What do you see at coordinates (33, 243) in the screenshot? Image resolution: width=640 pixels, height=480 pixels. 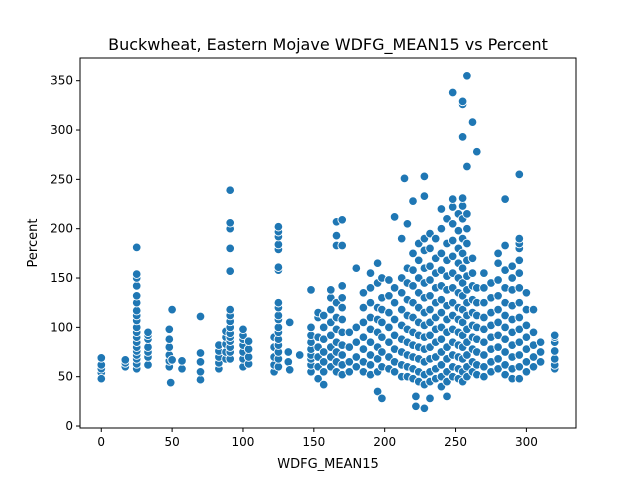 I see `y-axis-label: Percent` at bounding box center [33, 243].